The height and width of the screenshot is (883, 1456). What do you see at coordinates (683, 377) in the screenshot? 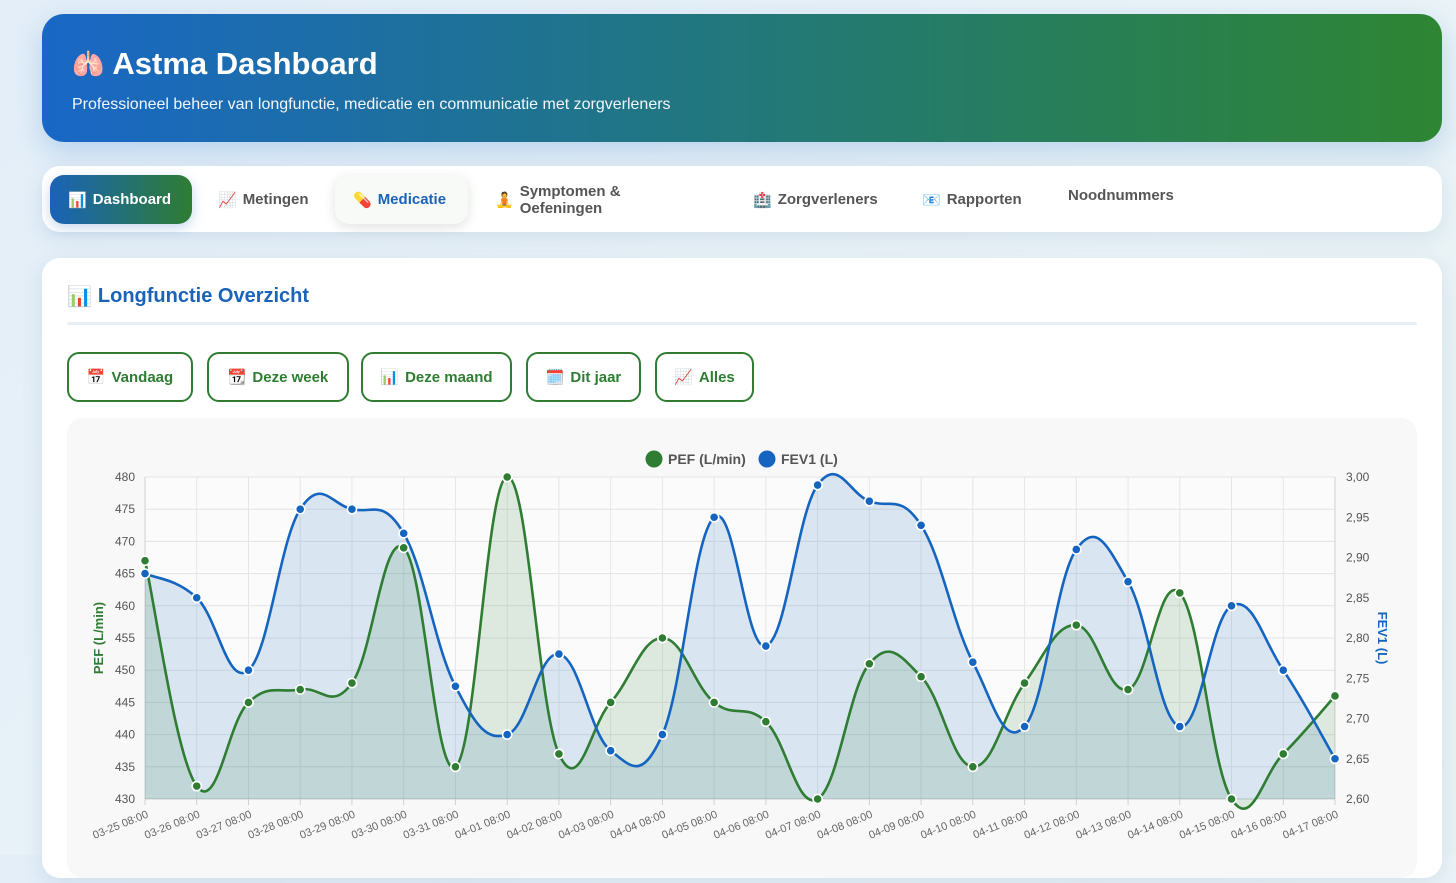
I see `trend-chart-icon: 📈` at bounding box center [683, 377].